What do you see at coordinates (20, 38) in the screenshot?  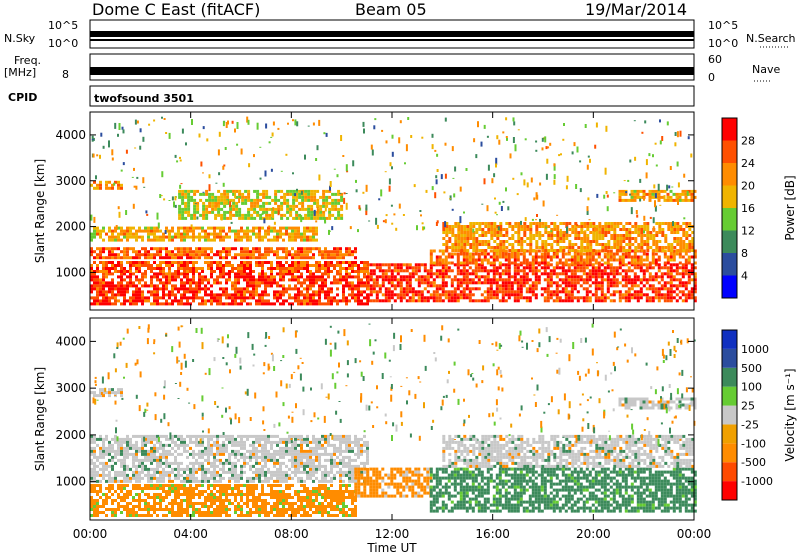 I see `nsky-label: N.Sky` at bounding box center [20, 38].